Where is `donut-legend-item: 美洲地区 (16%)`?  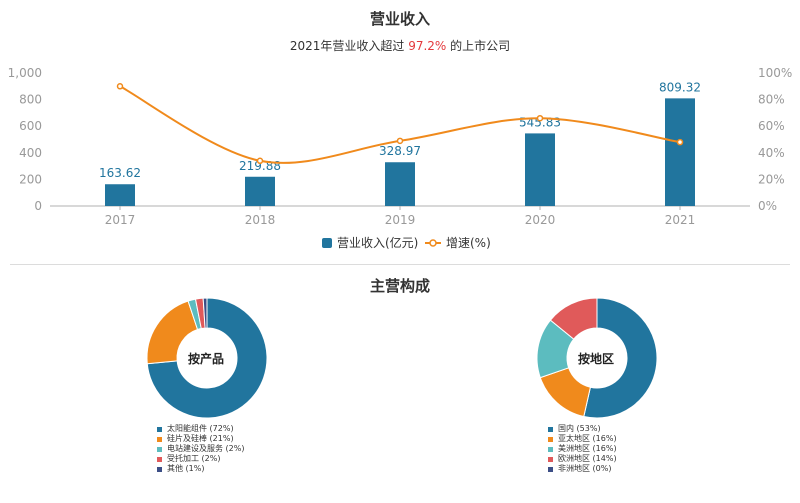 donut-legend-item: 美洲地区 (16%) is located at coordinates (582, 449).